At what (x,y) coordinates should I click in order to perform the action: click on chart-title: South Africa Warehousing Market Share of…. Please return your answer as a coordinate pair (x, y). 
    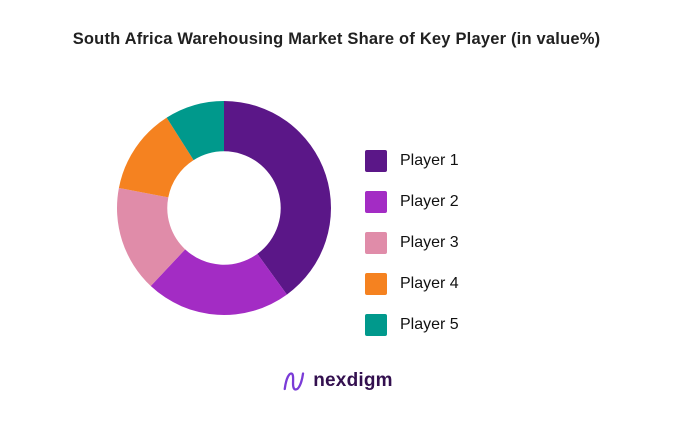
    Looking at the image, I should click on (336, 39).